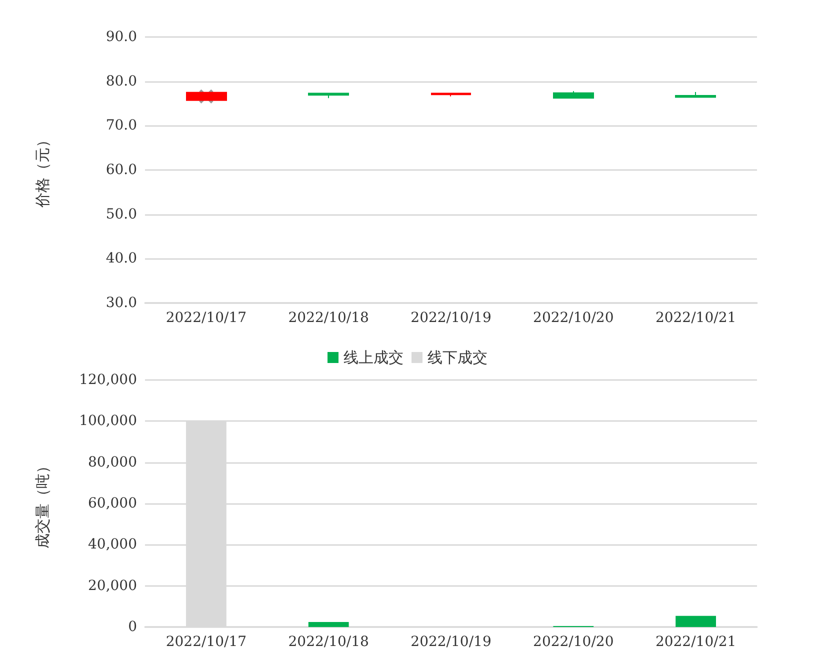 The image size is (815, 668). I want to click on y-tick-label: 90.0, so click(121, 37).